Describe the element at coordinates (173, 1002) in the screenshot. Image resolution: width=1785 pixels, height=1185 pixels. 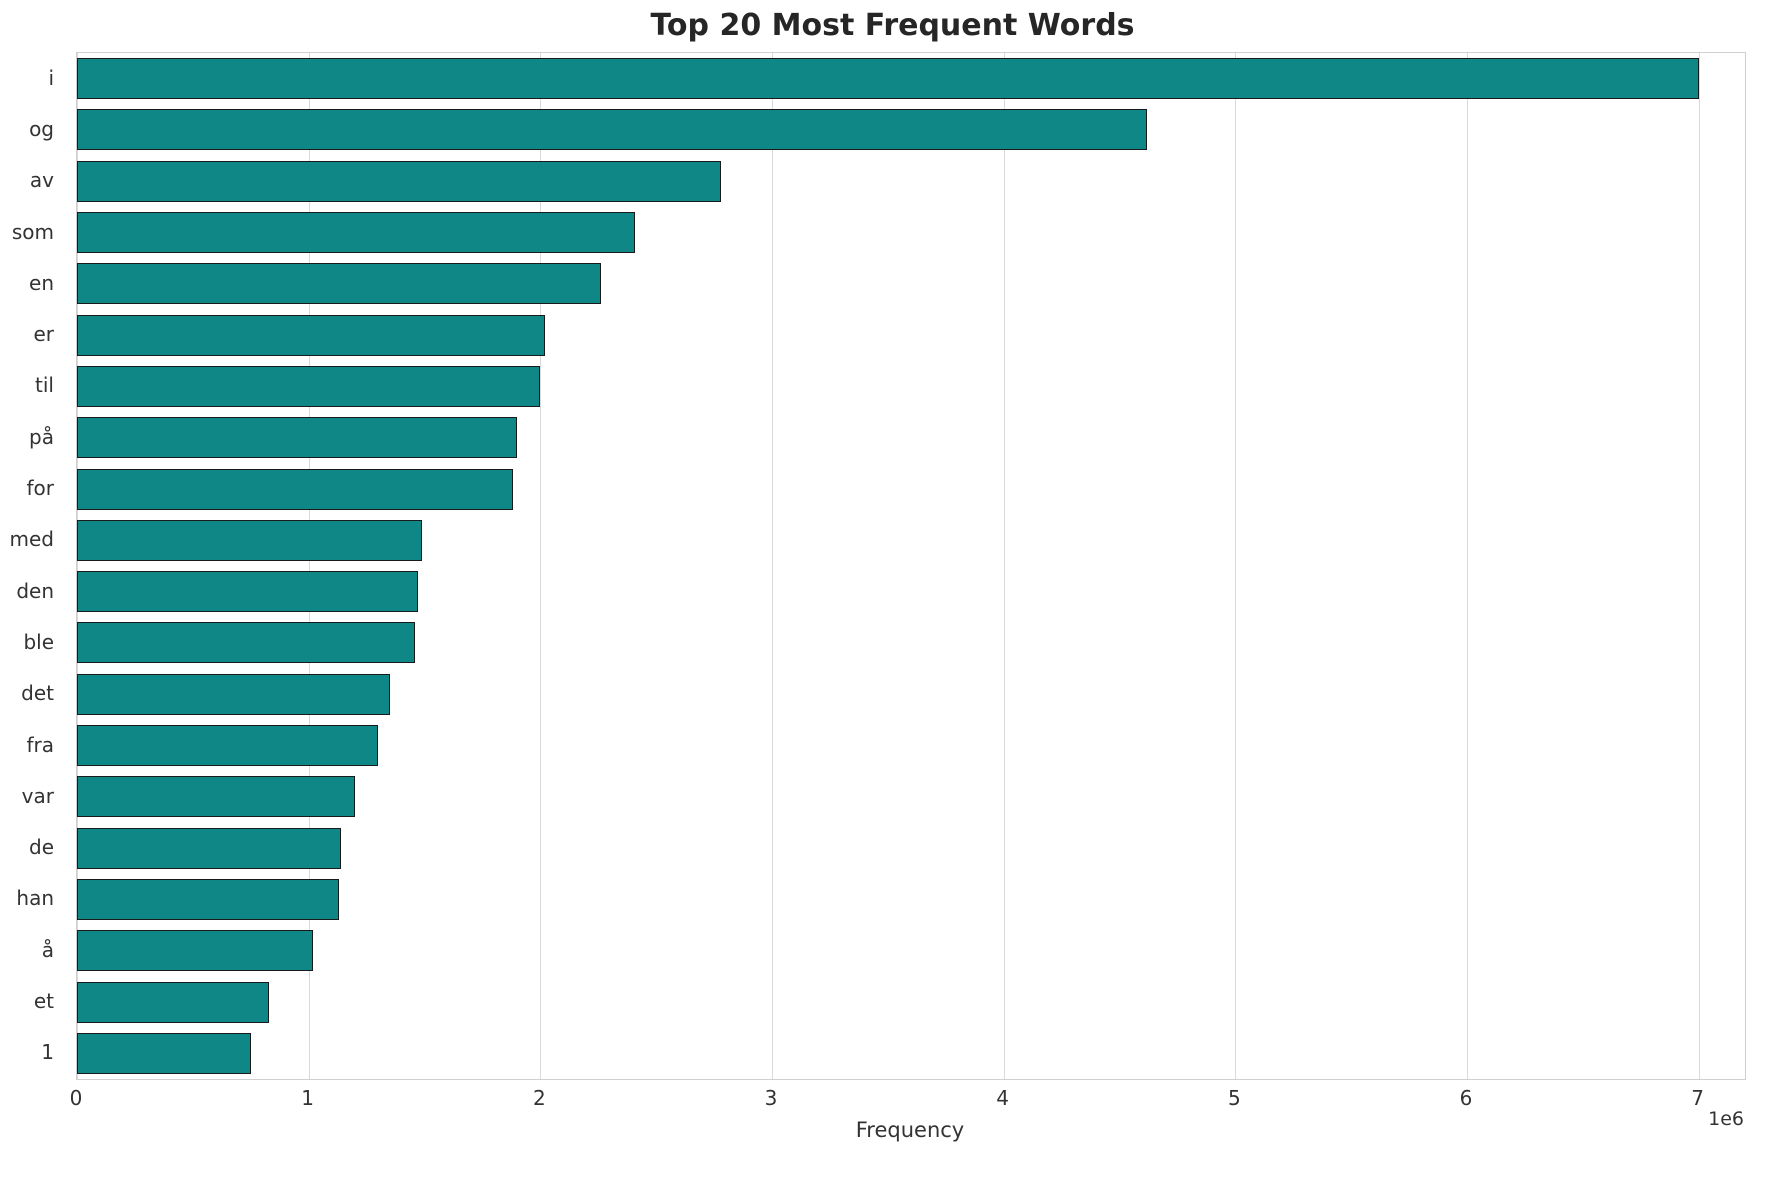
I see `bar-et` at that location.